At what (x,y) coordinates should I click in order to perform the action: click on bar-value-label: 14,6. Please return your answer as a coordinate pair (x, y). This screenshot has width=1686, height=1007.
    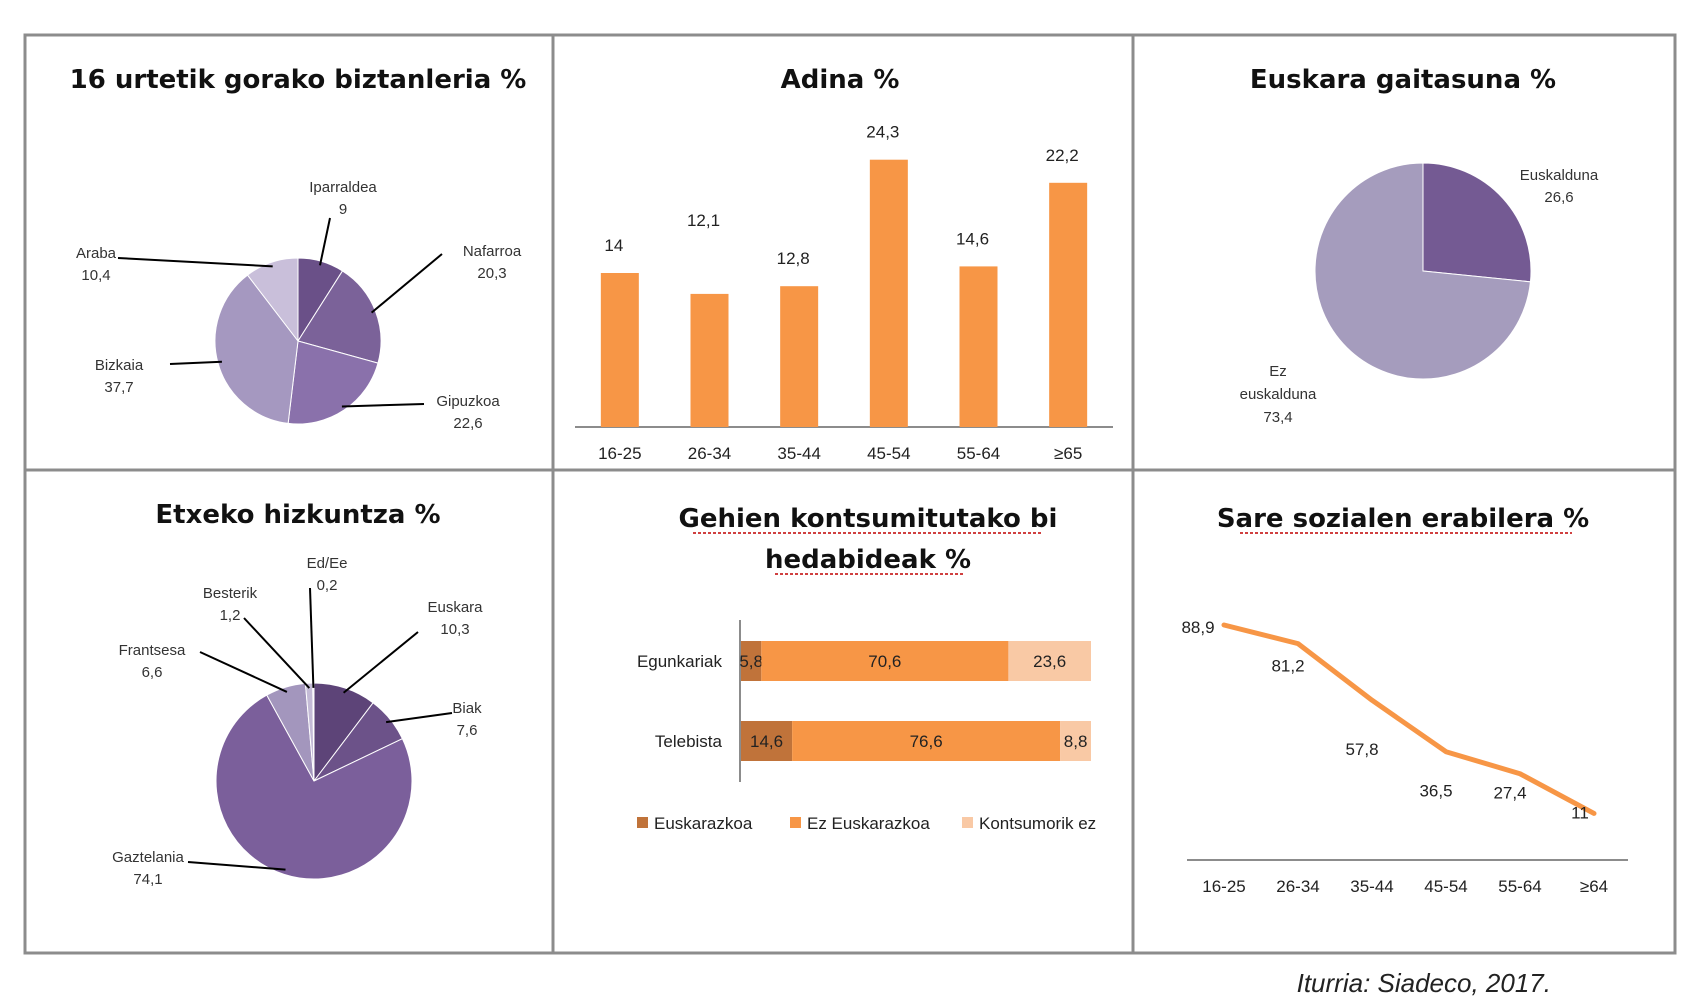
    Looking at the image, I should click on (972, 238).